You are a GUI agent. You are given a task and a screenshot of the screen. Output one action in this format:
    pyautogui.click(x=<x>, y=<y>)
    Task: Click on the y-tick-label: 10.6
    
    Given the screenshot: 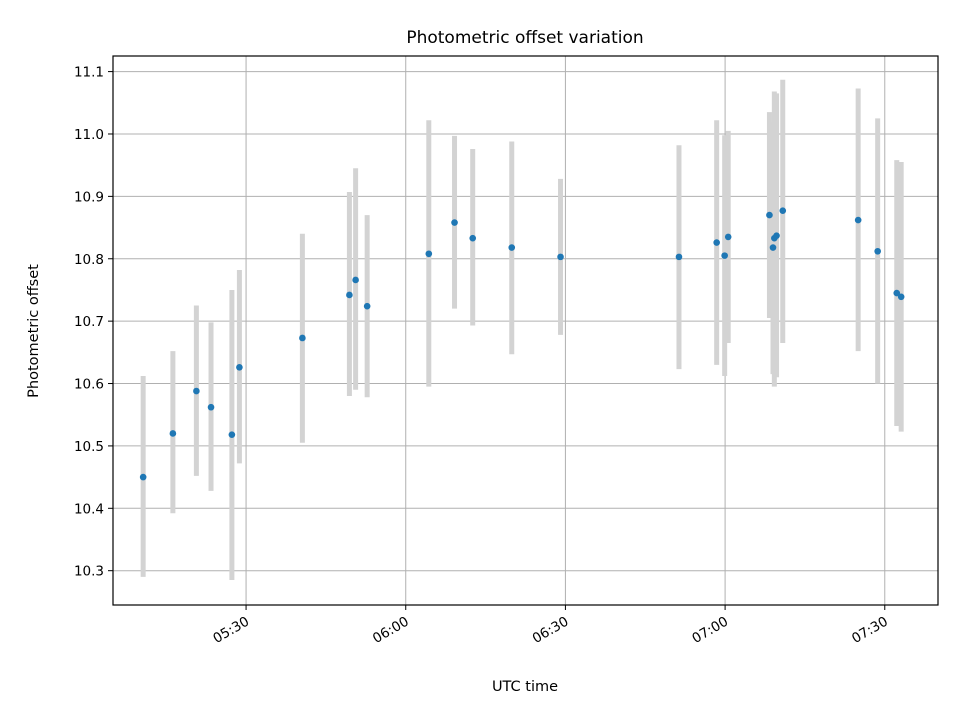 What is the action you would take?
    pyautogui.click(x=89, y=385)
    